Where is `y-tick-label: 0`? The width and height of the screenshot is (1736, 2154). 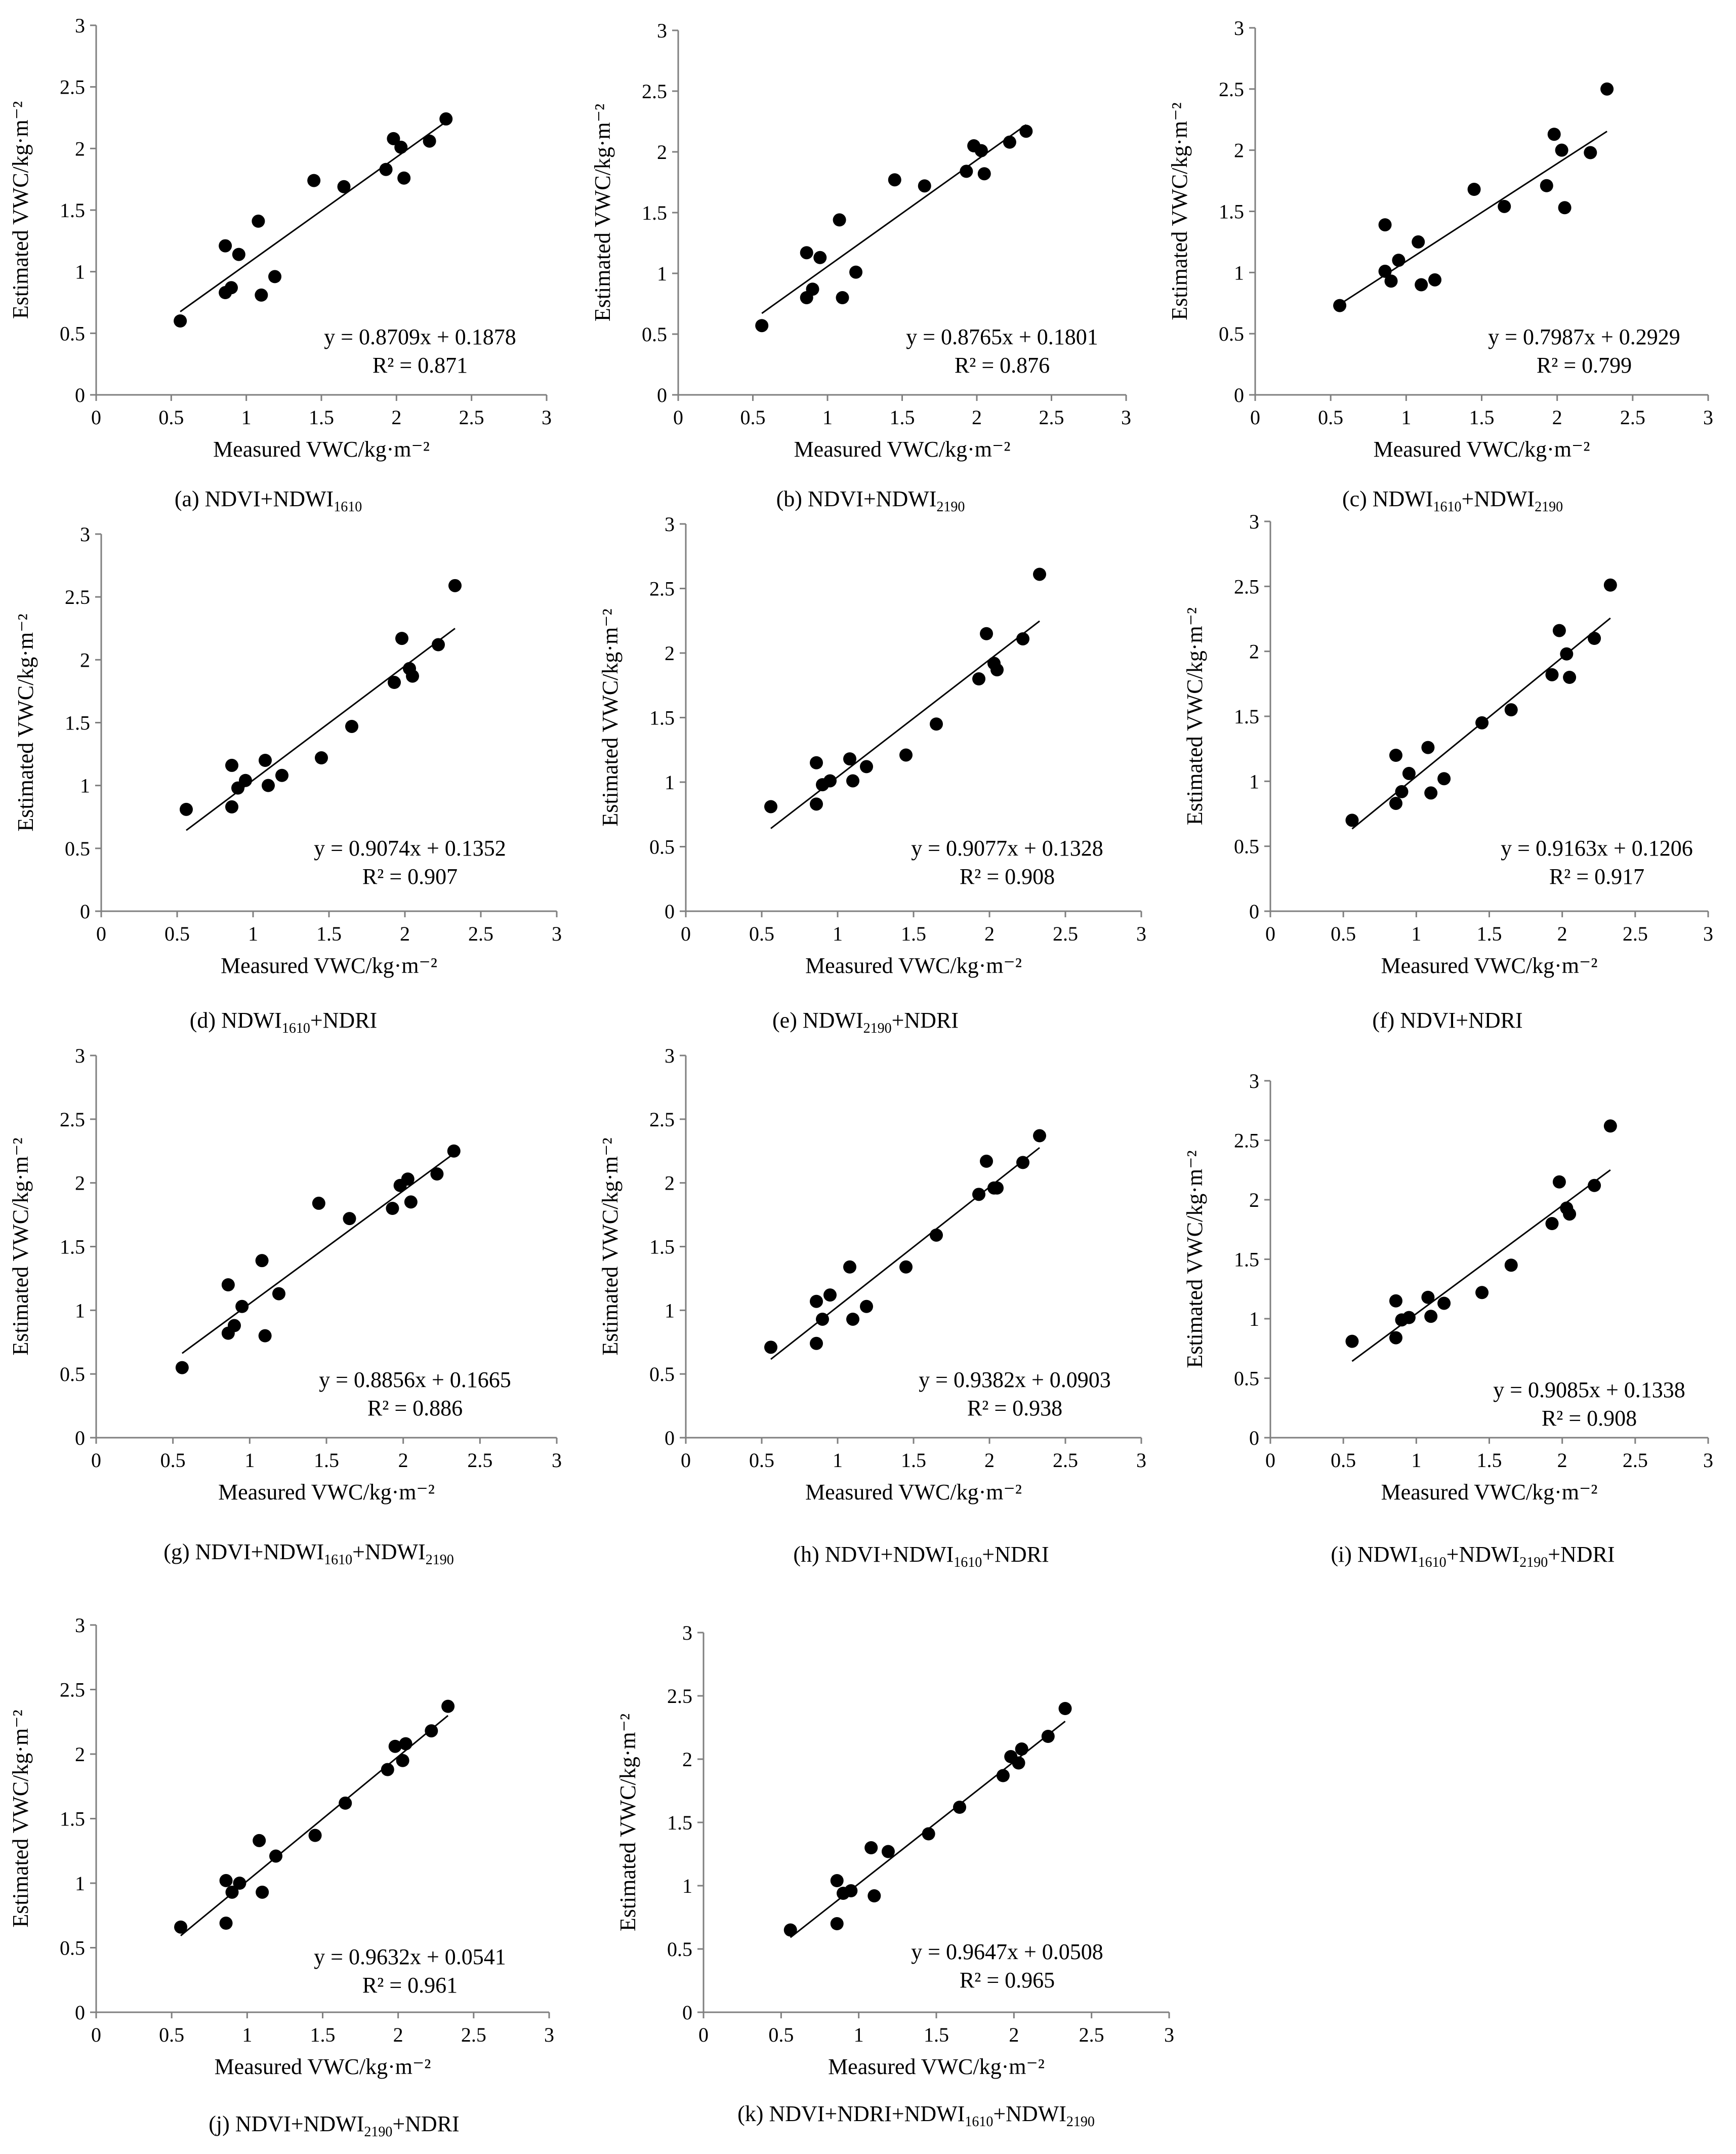 y-tick-label: 0 is located at coordinates (80, 395).